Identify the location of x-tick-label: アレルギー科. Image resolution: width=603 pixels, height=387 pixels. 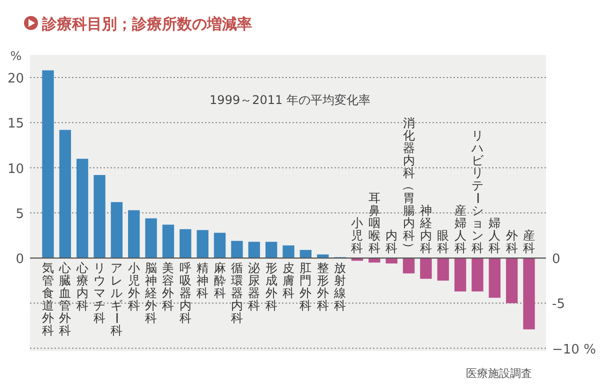
(117, 299).